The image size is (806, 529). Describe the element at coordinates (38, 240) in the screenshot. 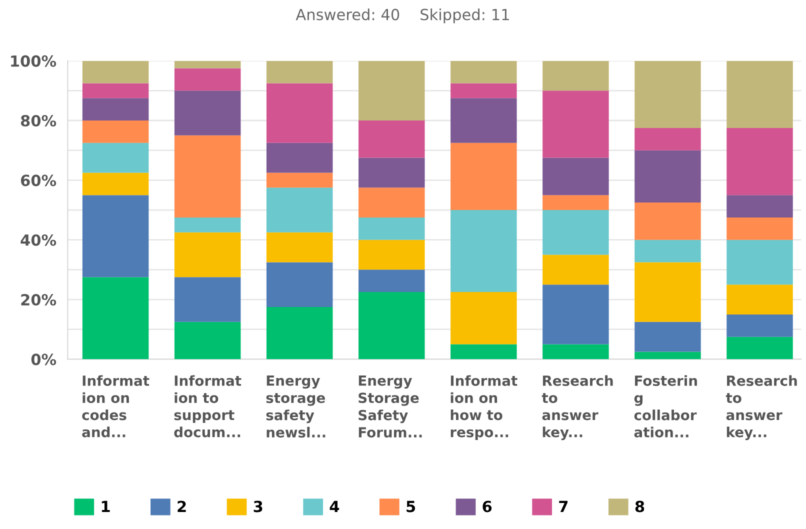

I see `y-tick-label: 40%` at that location.